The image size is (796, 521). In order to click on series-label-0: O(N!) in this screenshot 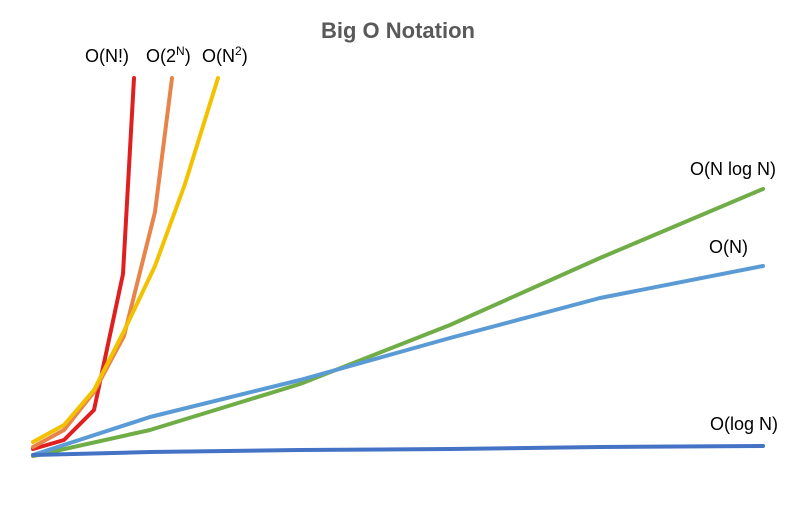, I will do `click(107, 56)`.